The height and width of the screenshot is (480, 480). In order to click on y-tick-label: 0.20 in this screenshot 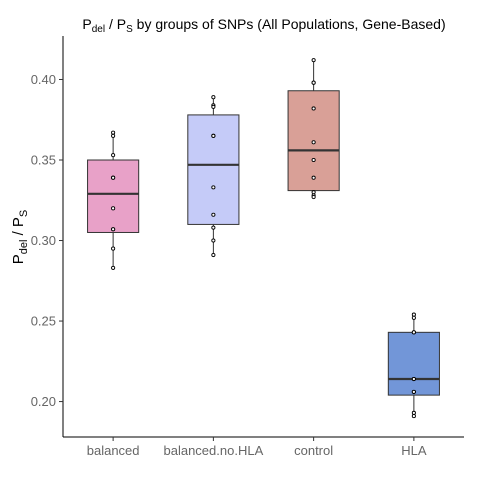, I will do `click(43, 401)`.